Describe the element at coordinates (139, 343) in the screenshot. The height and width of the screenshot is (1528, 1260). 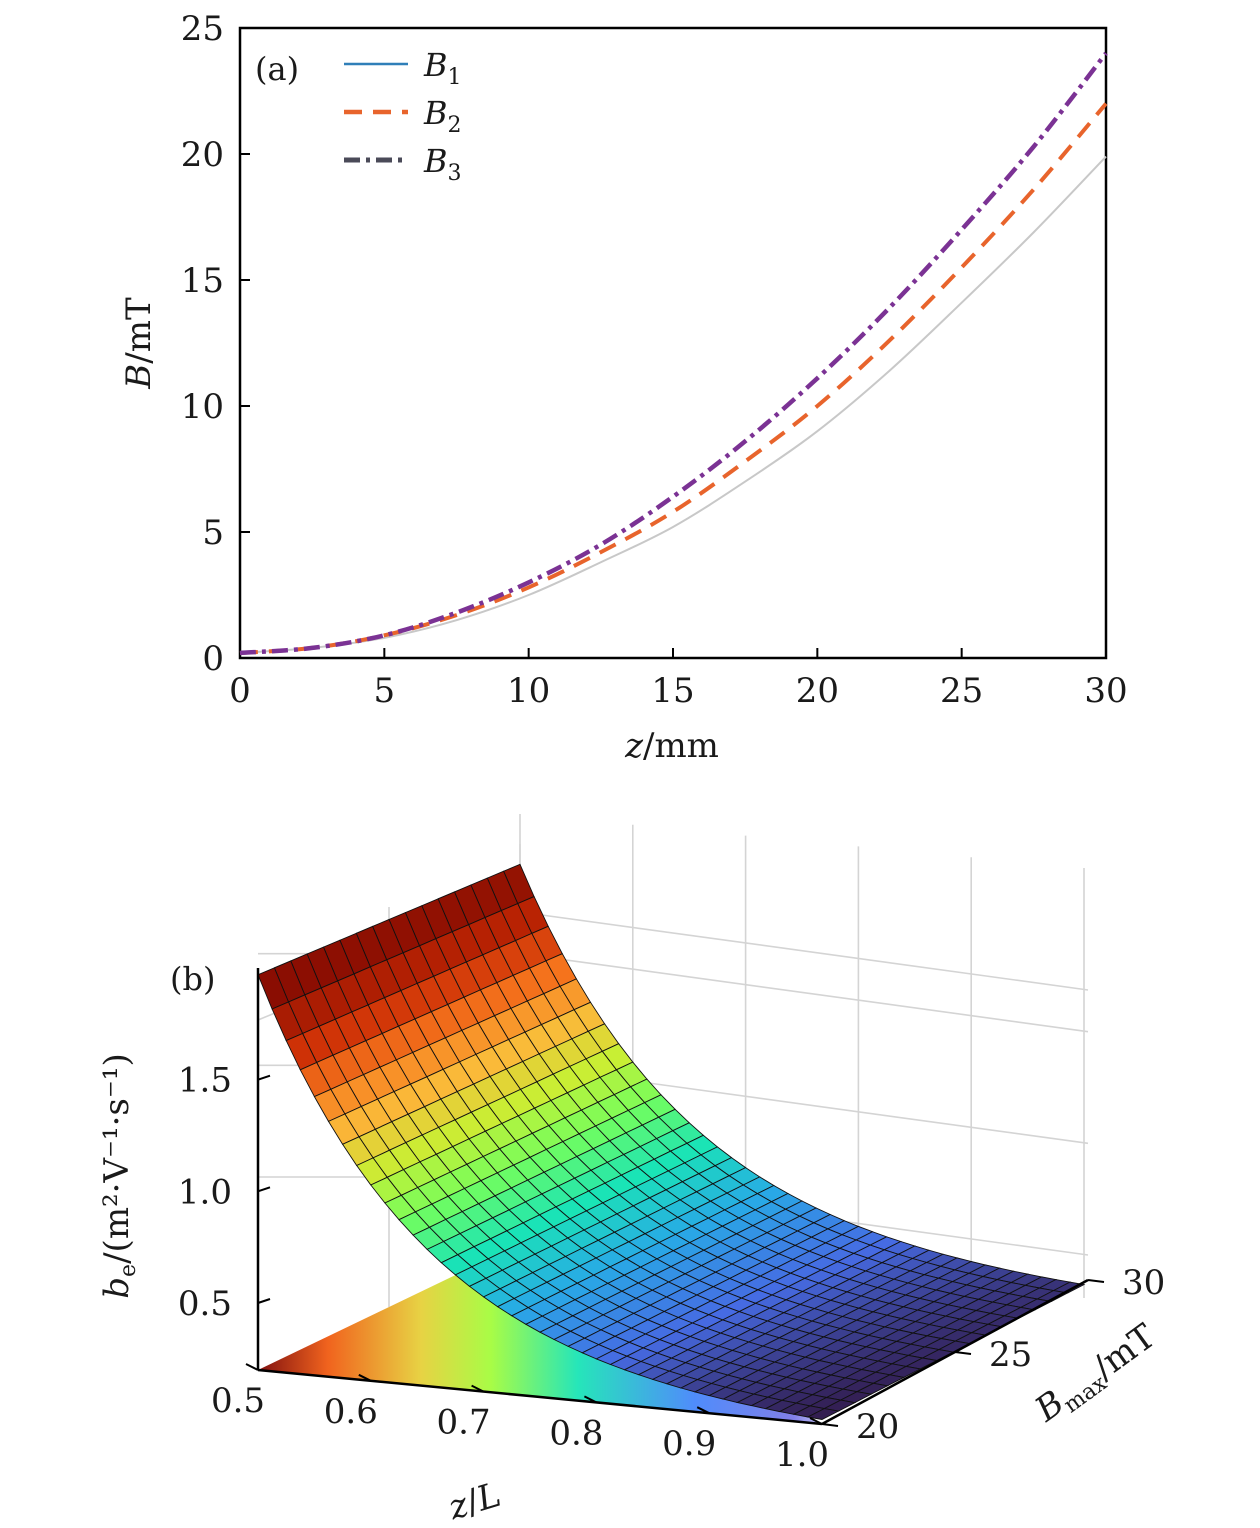
I see `y-axis-title-a: B/mT` at that location.